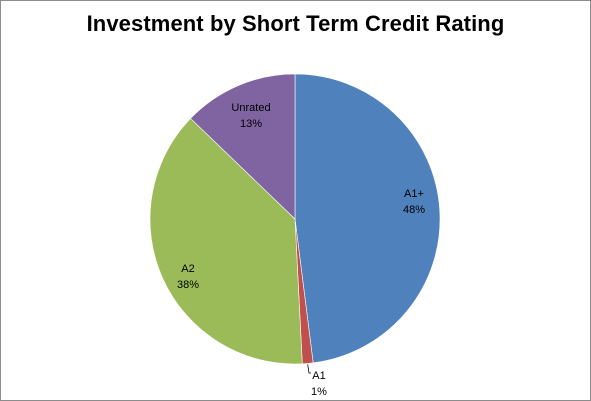  What do you see at coordinates (251, 124) in the screenshot?
I see `slice-percent-label: 13%` at bounding box center [251, 124].